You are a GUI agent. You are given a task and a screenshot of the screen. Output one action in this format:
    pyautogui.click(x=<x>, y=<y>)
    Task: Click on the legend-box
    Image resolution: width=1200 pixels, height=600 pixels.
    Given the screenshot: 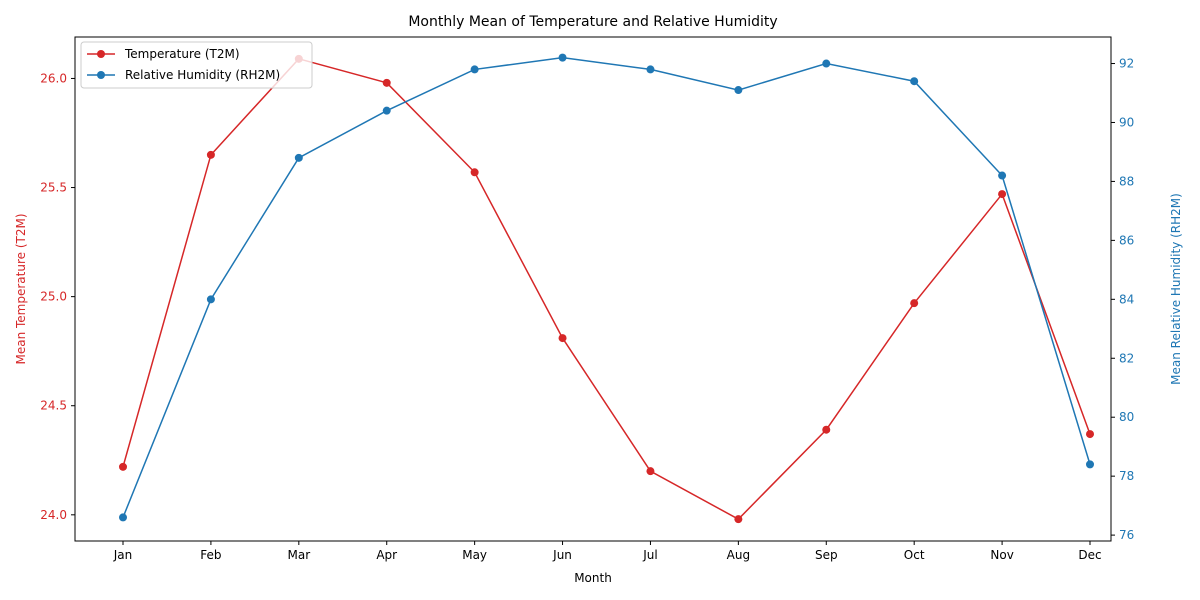 What is the action you would take?
    pyautogui.click(x=196, y=65)
    